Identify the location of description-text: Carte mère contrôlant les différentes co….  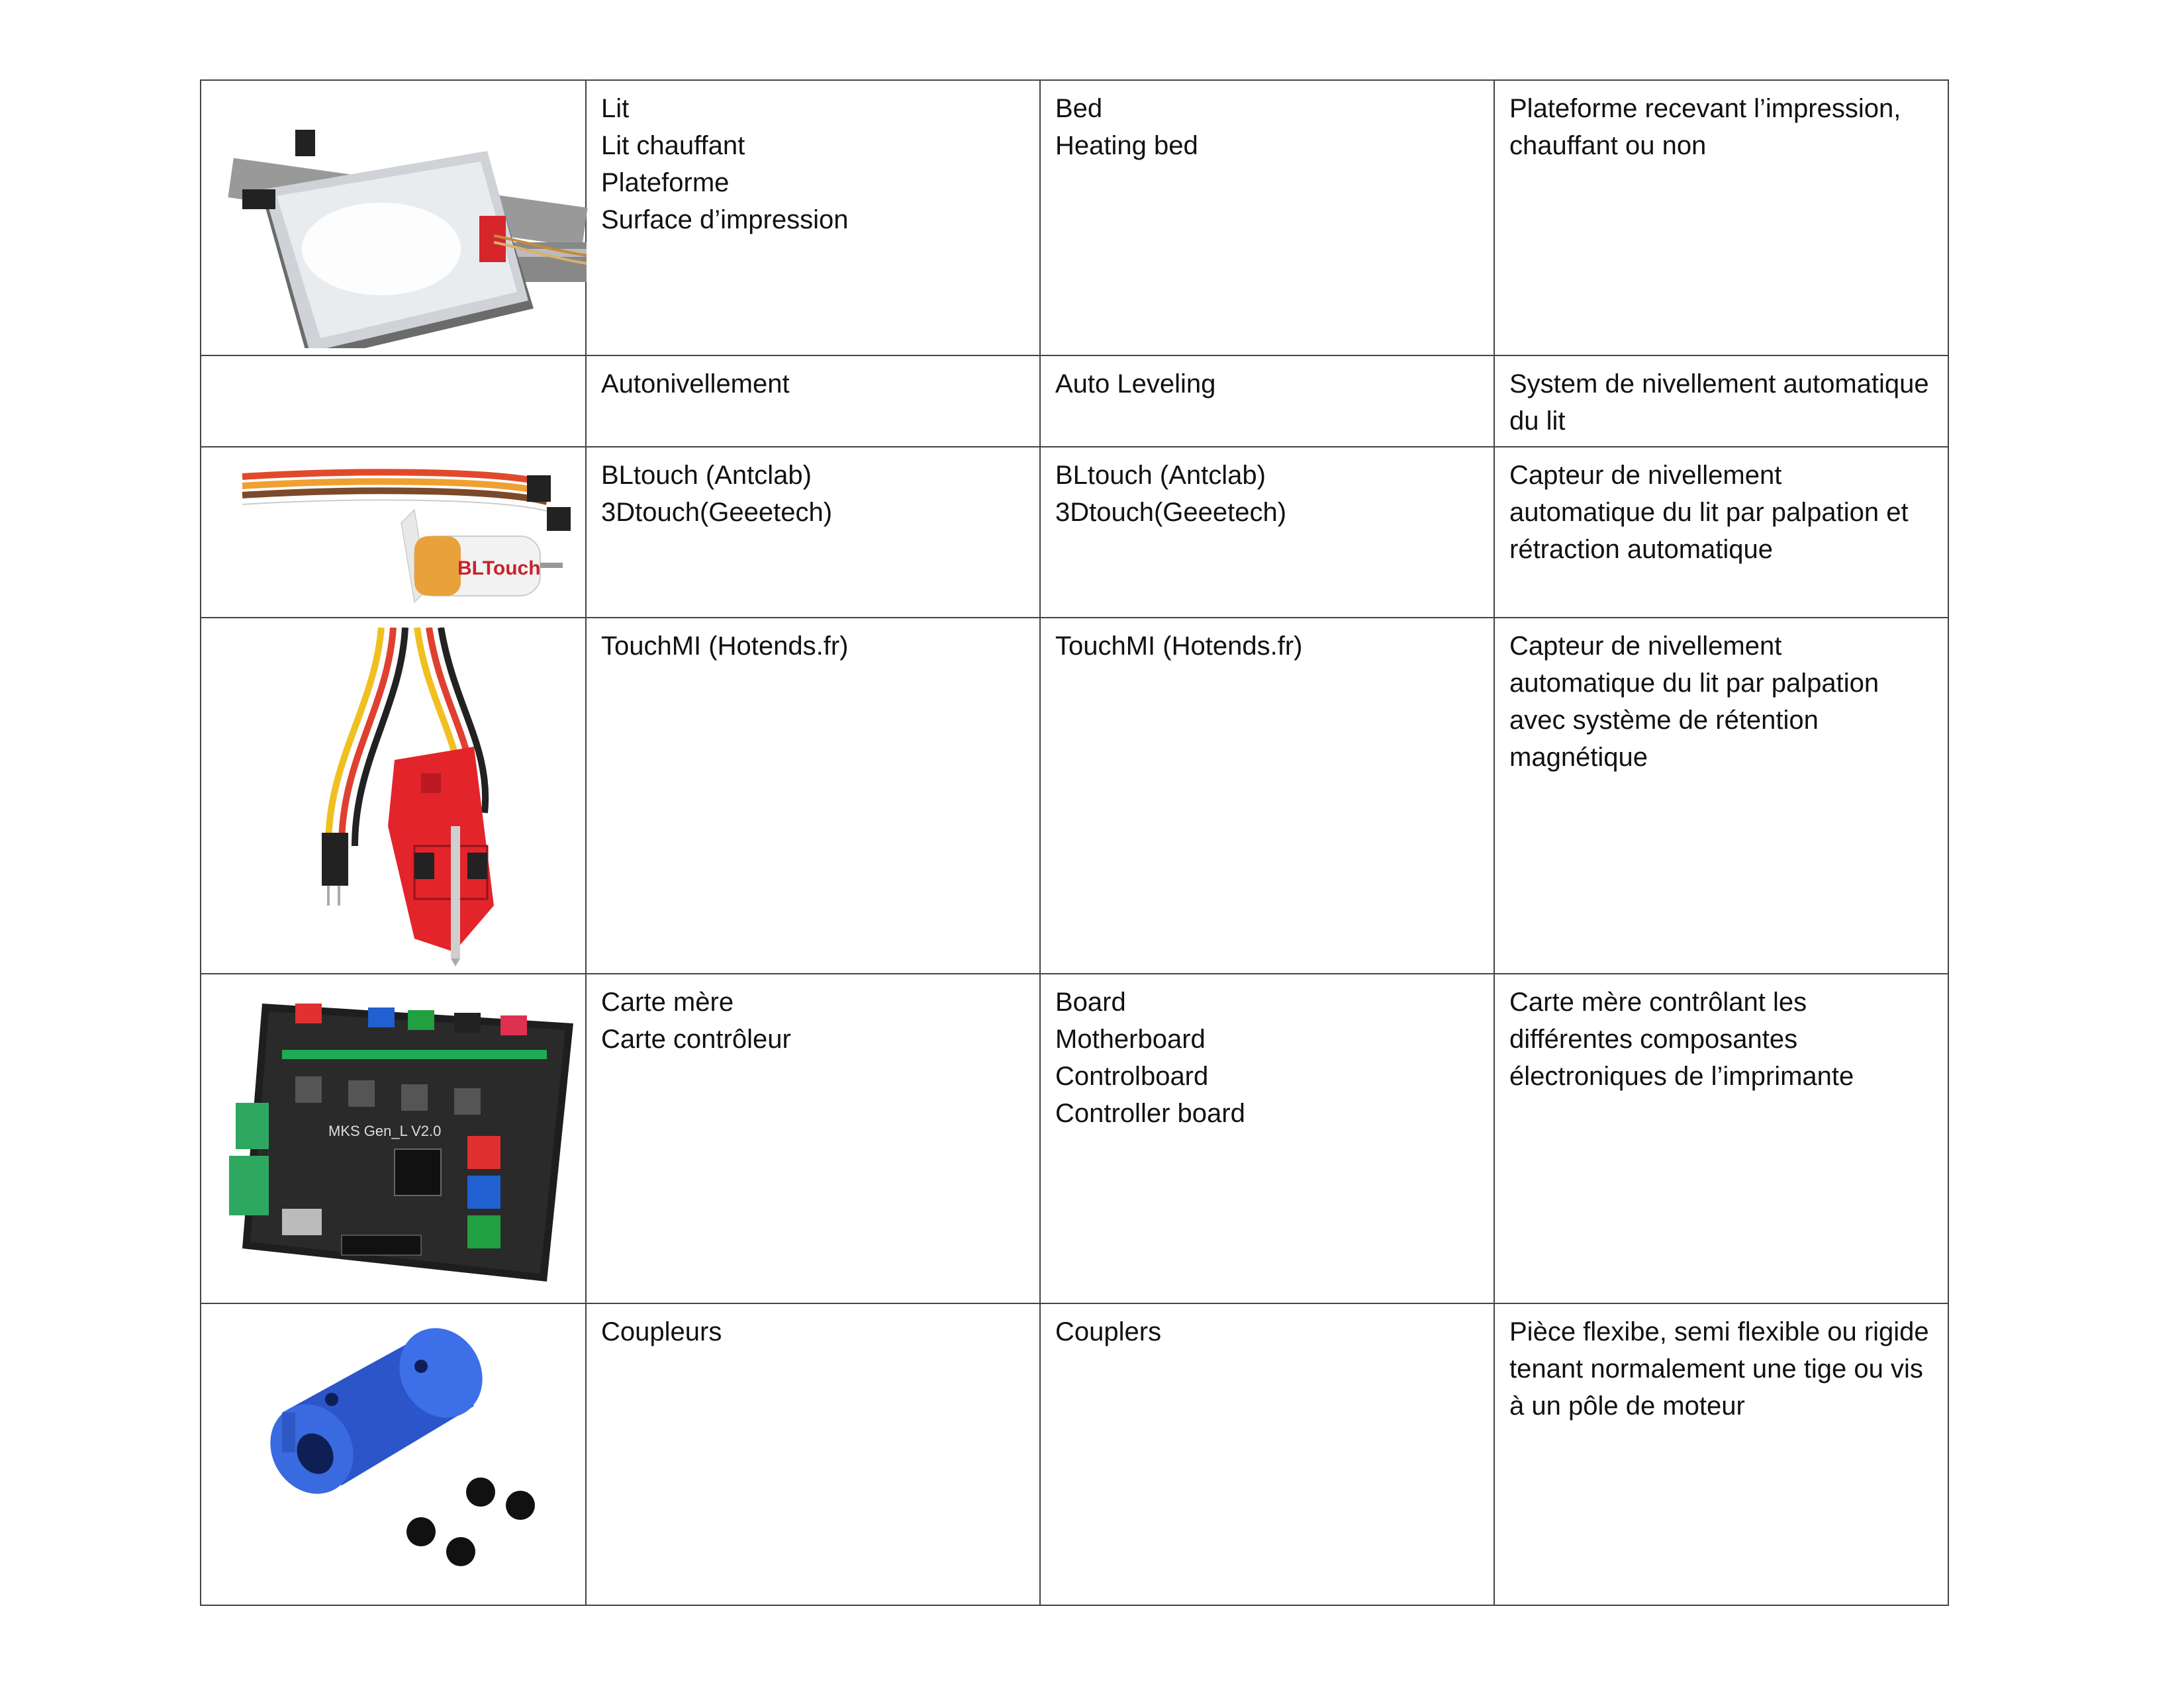
(1681, 1039).